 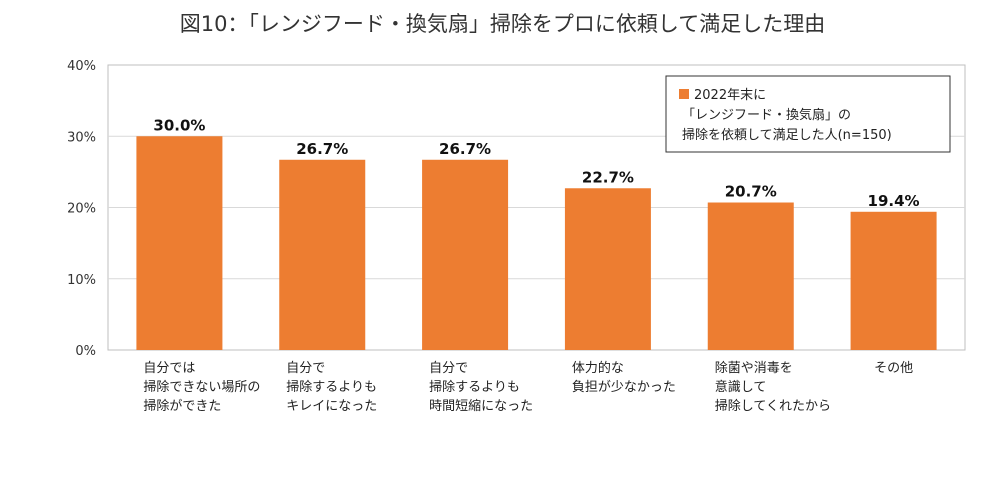 I want to click on legend-swatch, so click(x=684, y=94).